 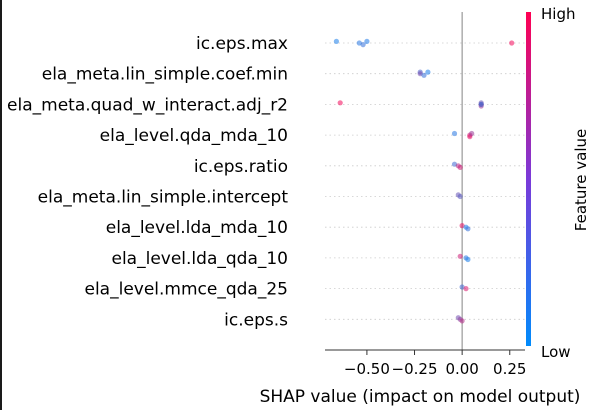 I want to click on left-edge-bar, so click(x=1, y=205).